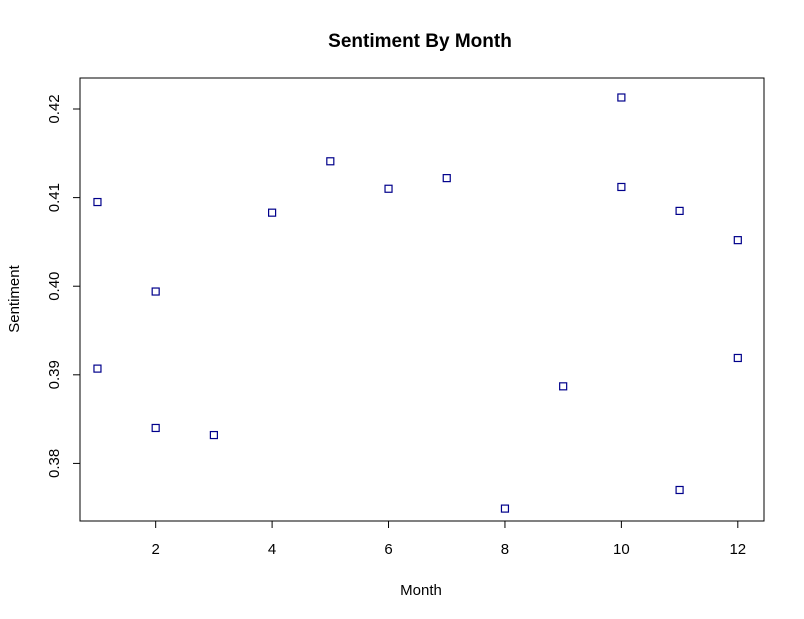 The height and width of the screenshot is (619, 804). What do you see at coordinates (420, 41) in the screenshot?
I see `chart-title: Sentiment By Month` at bounding box center [420, 41].